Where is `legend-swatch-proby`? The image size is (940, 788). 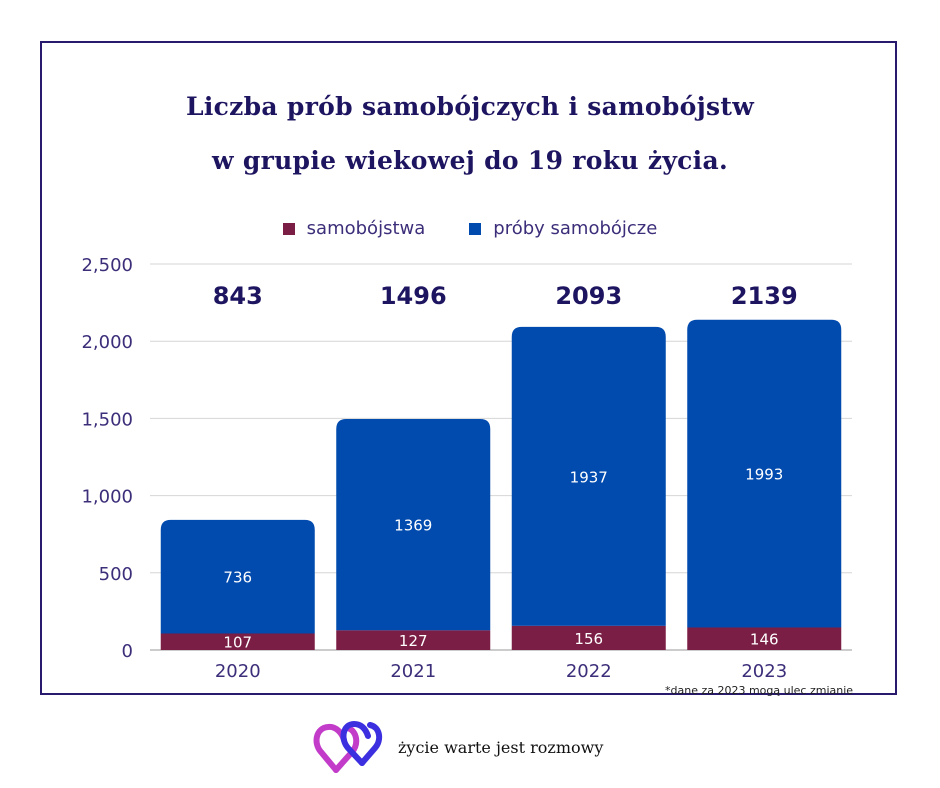
legend-swatch-proby is located at coordinates (475, 228).